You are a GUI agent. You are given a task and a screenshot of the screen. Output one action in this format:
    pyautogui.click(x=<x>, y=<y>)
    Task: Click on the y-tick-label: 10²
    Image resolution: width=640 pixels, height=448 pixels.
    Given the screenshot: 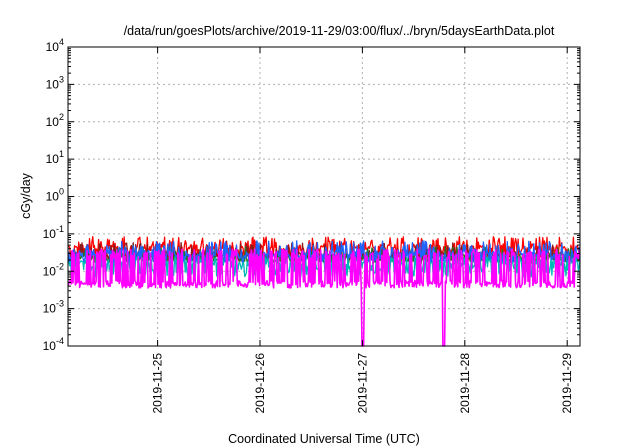 What is the action you would take?
    pyautogui.click(x=55, y=120)
    